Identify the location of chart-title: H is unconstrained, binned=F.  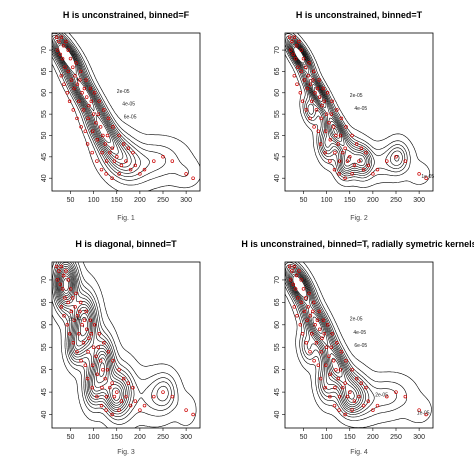
(126, 15).